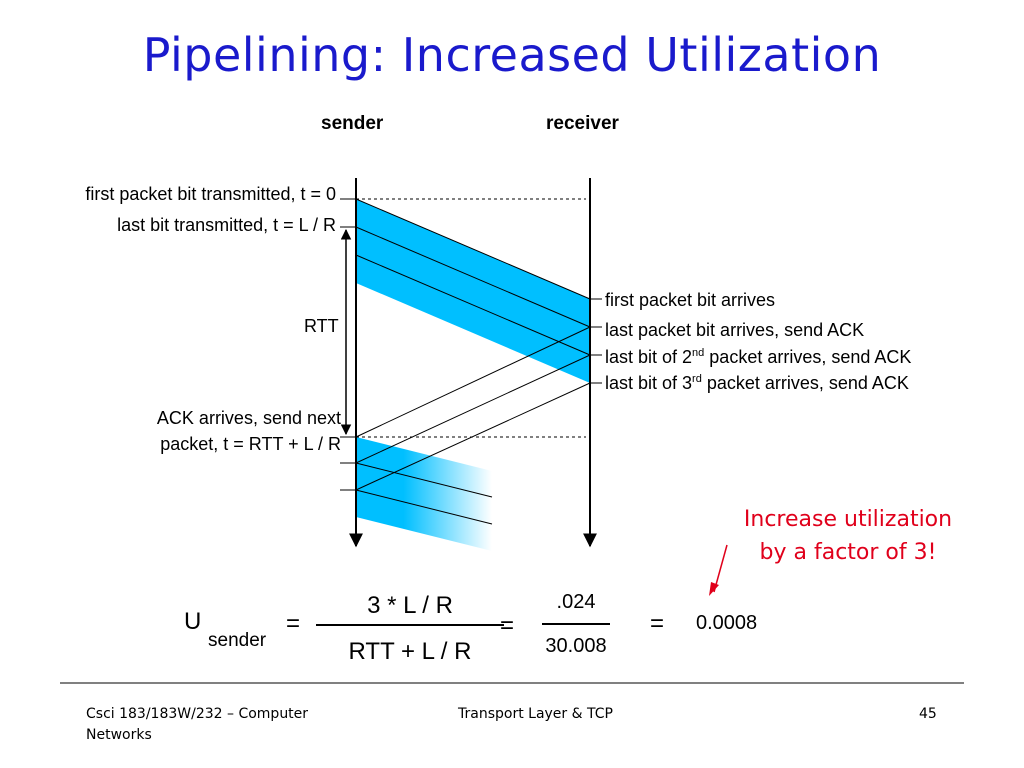 Image resolution: width=1024 pixels, height=768 pixels. I want to click on last-tx-label: last bit transmitted, t = L / R, so click(226, 225).